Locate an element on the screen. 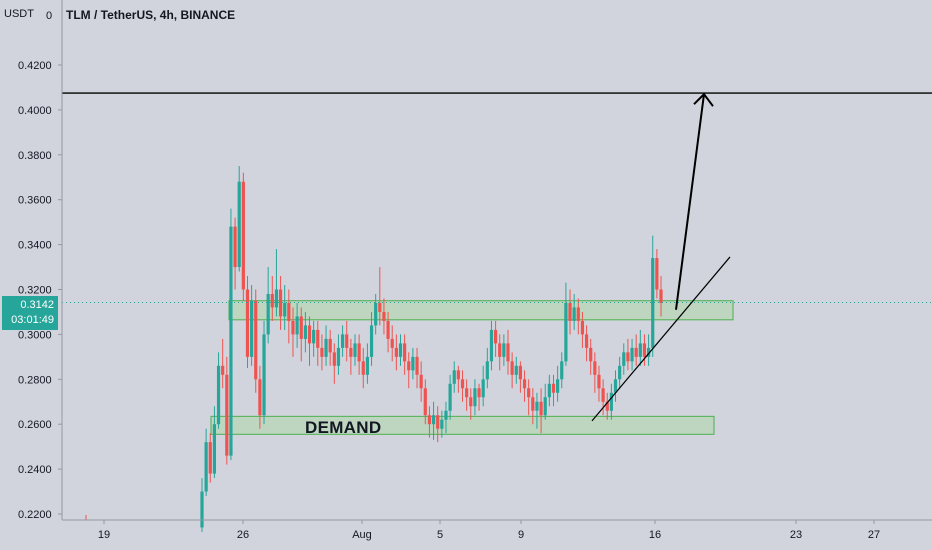 This screenshot has height=550, width=932. last-price-tag: 0.3142 03:01:49 is located at coordinates (30, 313).